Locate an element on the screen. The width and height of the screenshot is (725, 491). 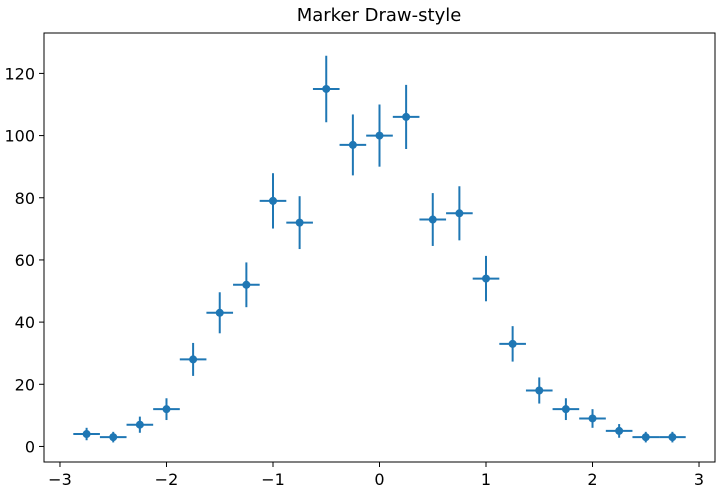
y-tick-label: 120 is located at coordinates (19, 73).